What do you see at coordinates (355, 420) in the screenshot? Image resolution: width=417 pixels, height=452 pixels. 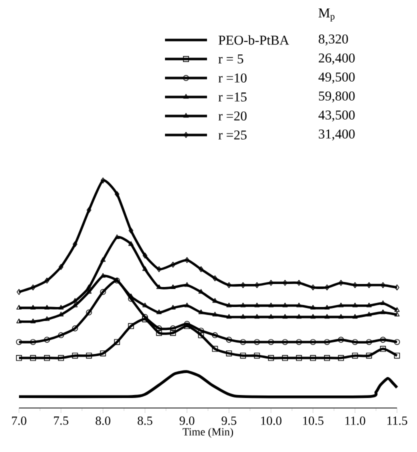 I see `x-tick-label: 11.0` at bounding box center [355, 420].